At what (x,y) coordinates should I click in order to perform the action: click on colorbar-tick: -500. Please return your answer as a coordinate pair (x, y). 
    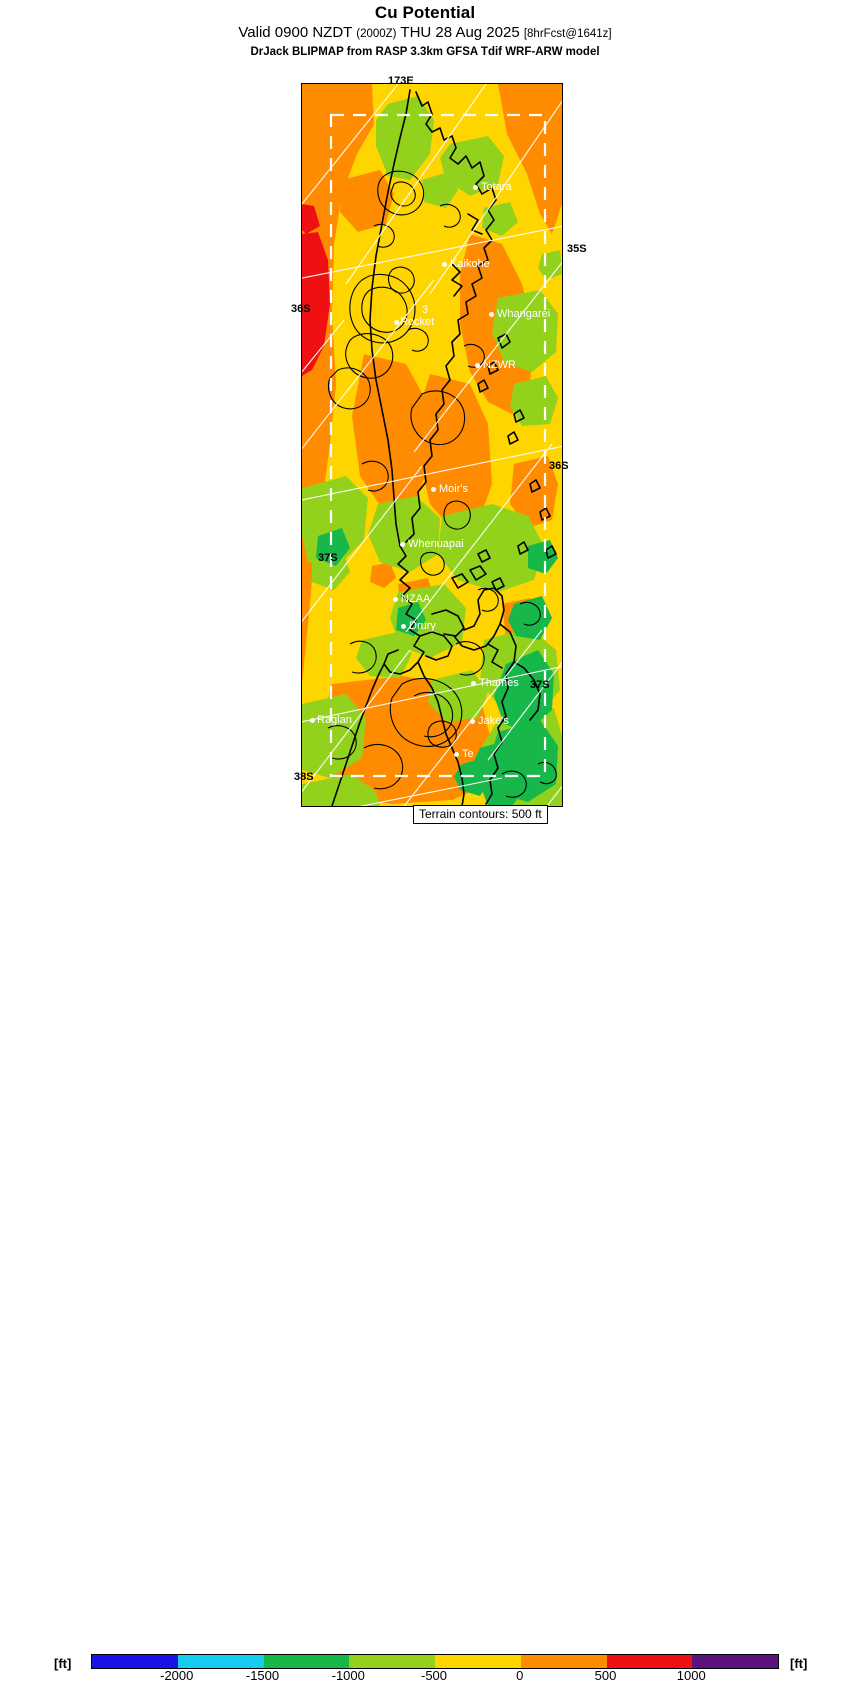
    Looking at the image, I should click on (434, 1675).